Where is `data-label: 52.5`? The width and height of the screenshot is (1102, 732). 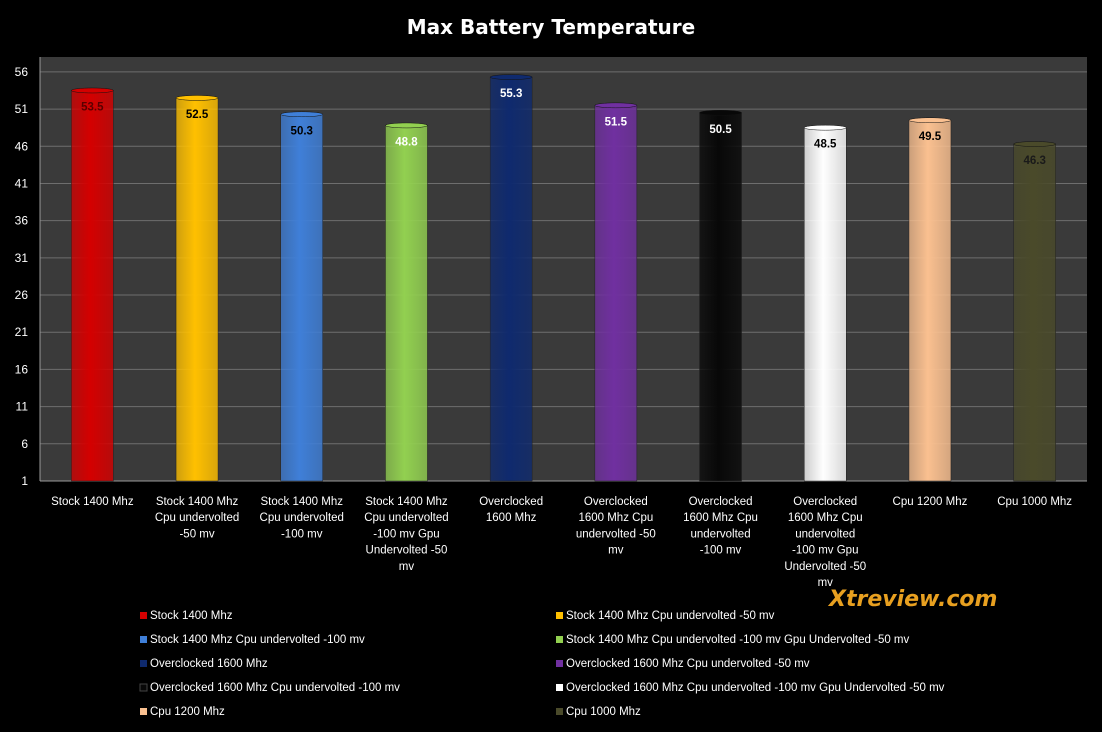 data-label: 52.5 is located at coordinates (197, 115).